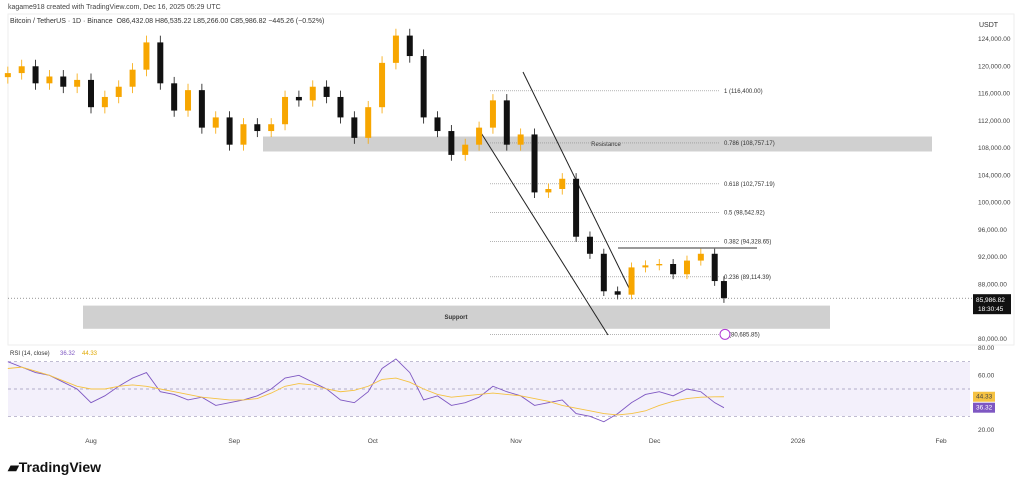 This screenshot has height=486, width=1024. I want to click on price-tick-label: 112,000.00, so click(994, 121).